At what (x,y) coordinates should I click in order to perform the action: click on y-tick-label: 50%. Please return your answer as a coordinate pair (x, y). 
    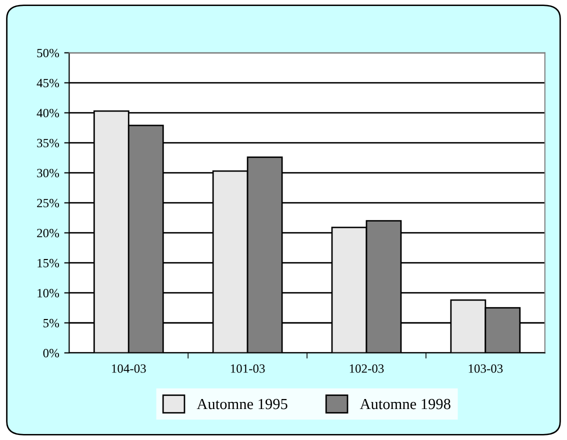
    Looking at the image, I should click on (48, 53).